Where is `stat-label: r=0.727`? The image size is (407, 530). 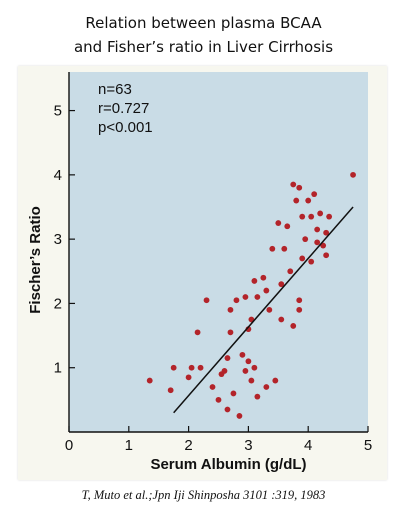
stat-label: r=0.727 is located at coordinates (123, 108).